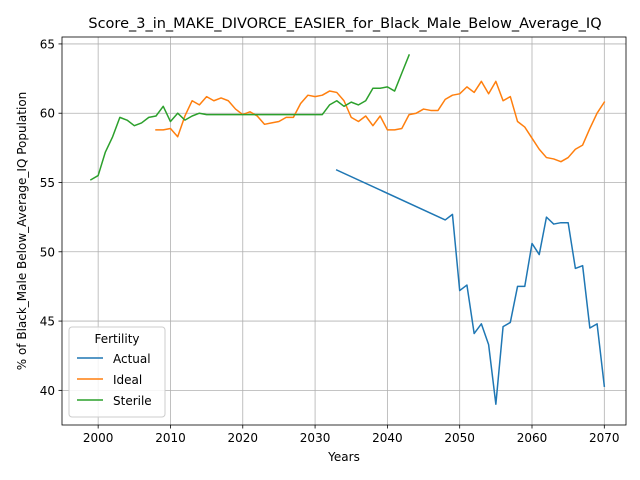  Describe the element at coordinates (47, 391) in the screenshot. I see `y-tick-label: 40` at that location.